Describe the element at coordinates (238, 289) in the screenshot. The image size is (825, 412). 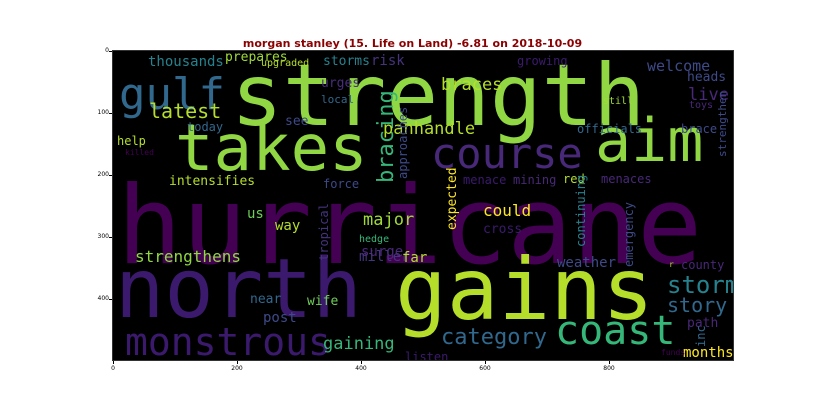
I see `cloud-word: north` at that location.